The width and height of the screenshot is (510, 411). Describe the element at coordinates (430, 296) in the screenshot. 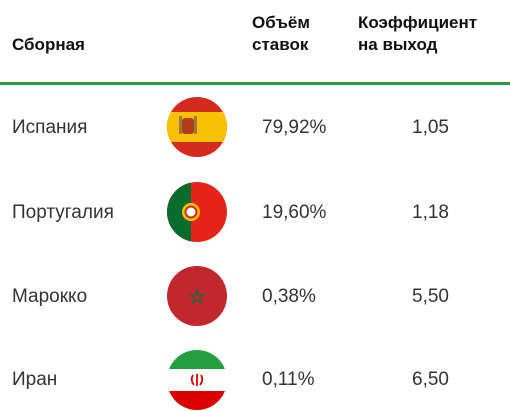

I see `odds: 5,50` at that location.